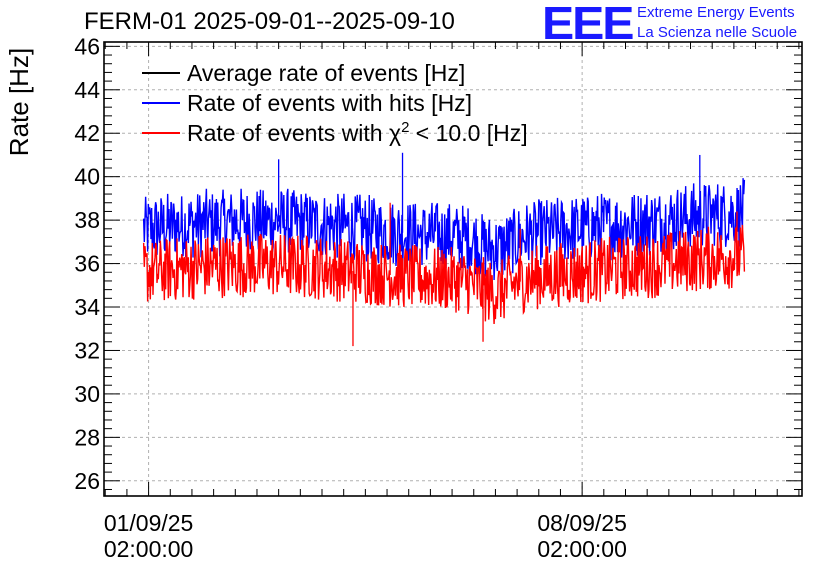  Describe the element at coordinates (357, 132) in the screenshot. I see `legend-label: Rate of events with χ2 < 10.0 [Hz]` at that location.